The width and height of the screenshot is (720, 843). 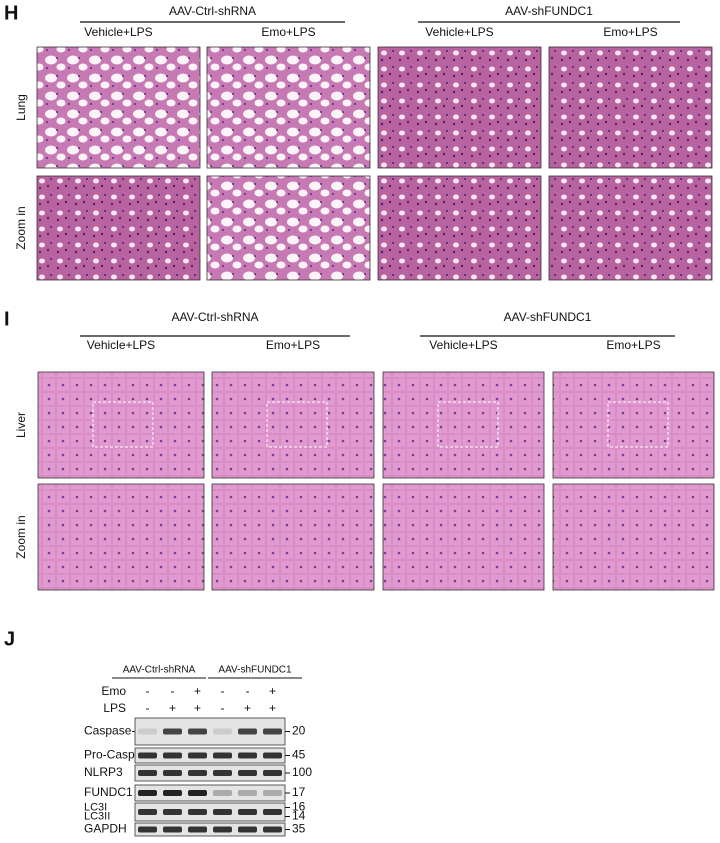 What do you see at coordinates (299, 816) in the screenshot?
I see `kda-label: 14` at bounding box center [299, 816].